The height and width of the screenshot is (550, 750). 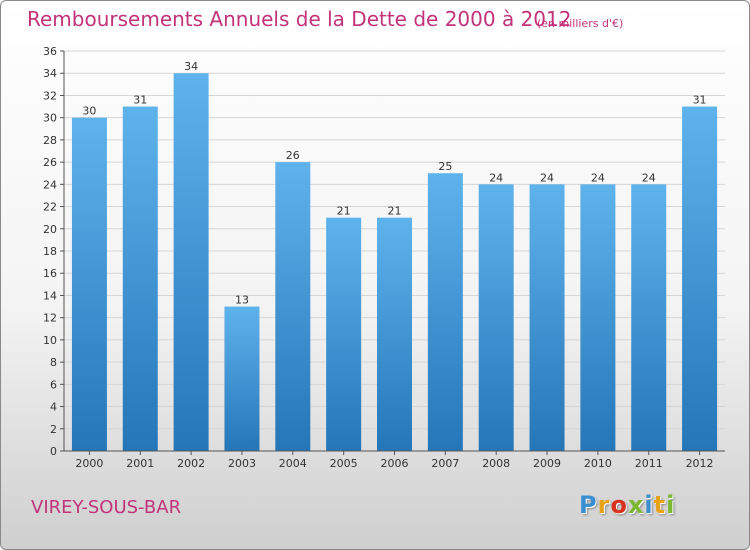 I want to click on bar-value-label: 26, so click(x=293, y=155).